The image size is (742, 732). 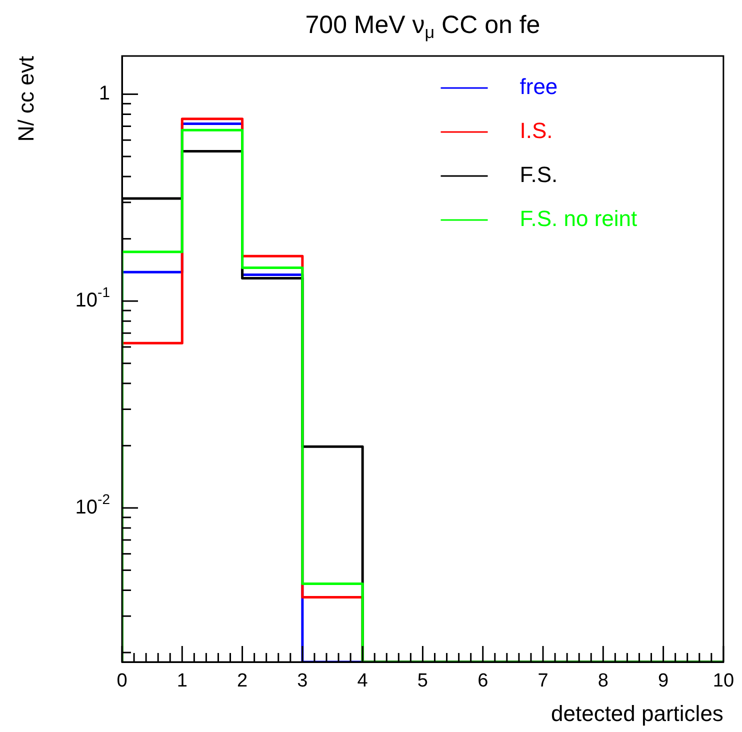 I want to click on x-tick-label: 0, so click(x=122, y=681).